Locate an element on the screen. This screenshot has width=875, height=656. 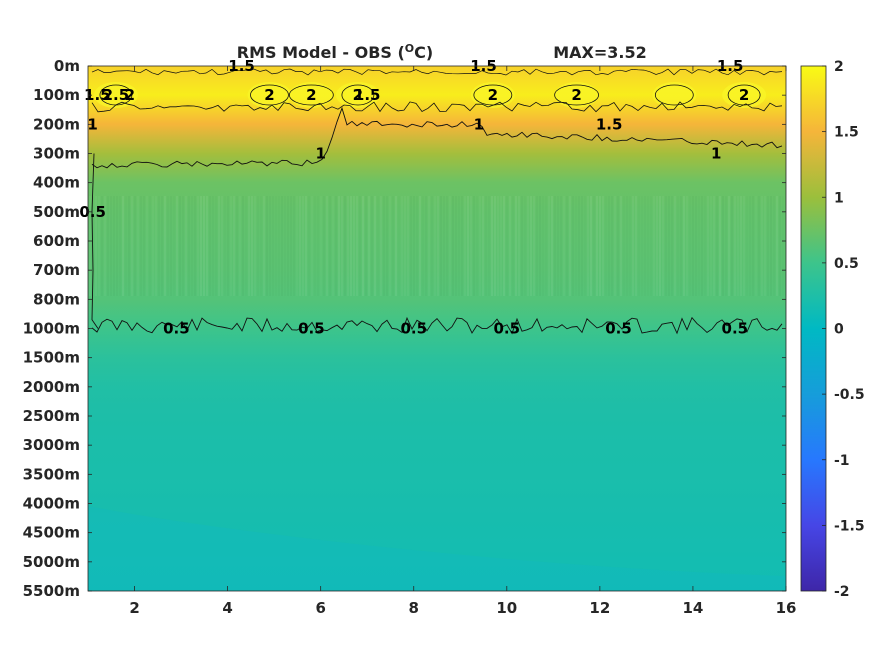
y-tick-label: 700m is located at coordinates (56, 270).